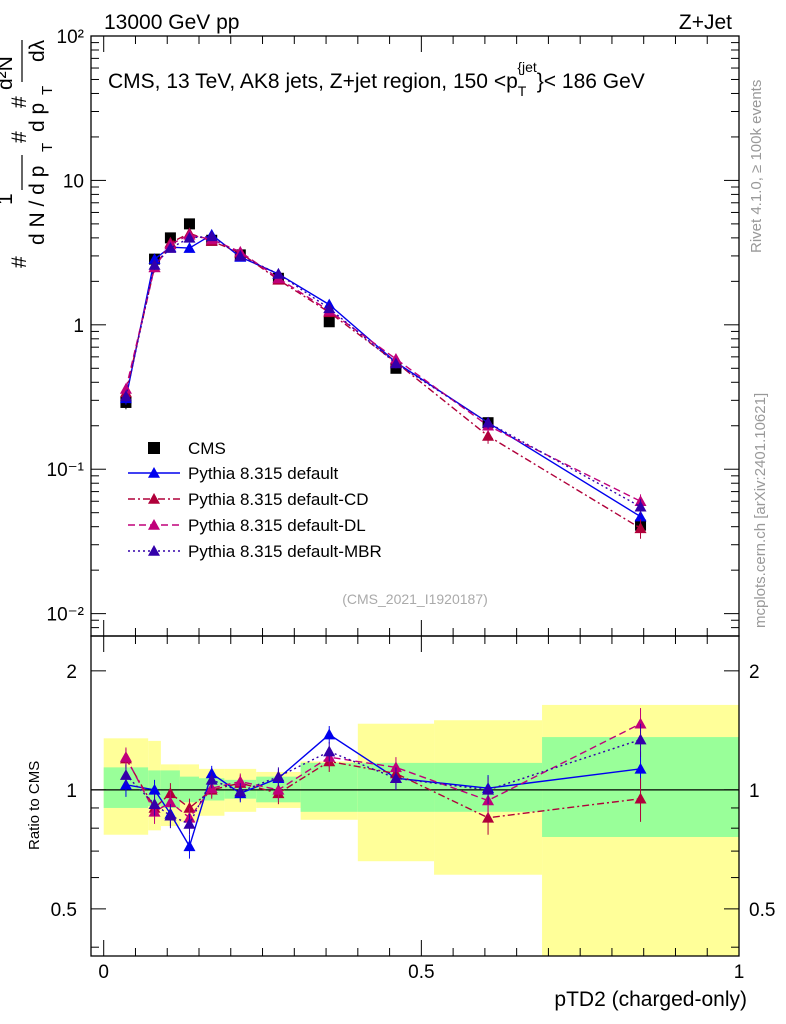  Describe the element at coordinates (263, 473) in the screenshot. I see `legend-label-default: Pythia 8.315 default` at that location.